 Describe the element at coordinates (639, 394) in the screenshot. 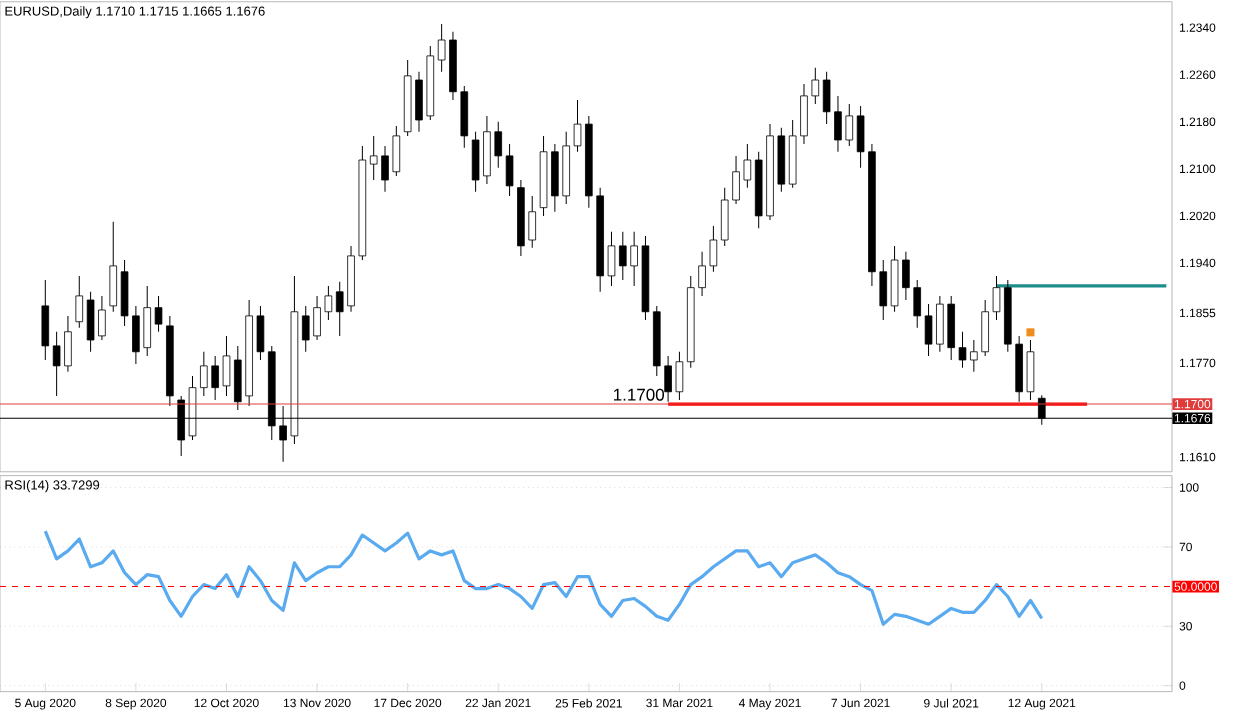

I see `annotation: 1.1700` at that location.